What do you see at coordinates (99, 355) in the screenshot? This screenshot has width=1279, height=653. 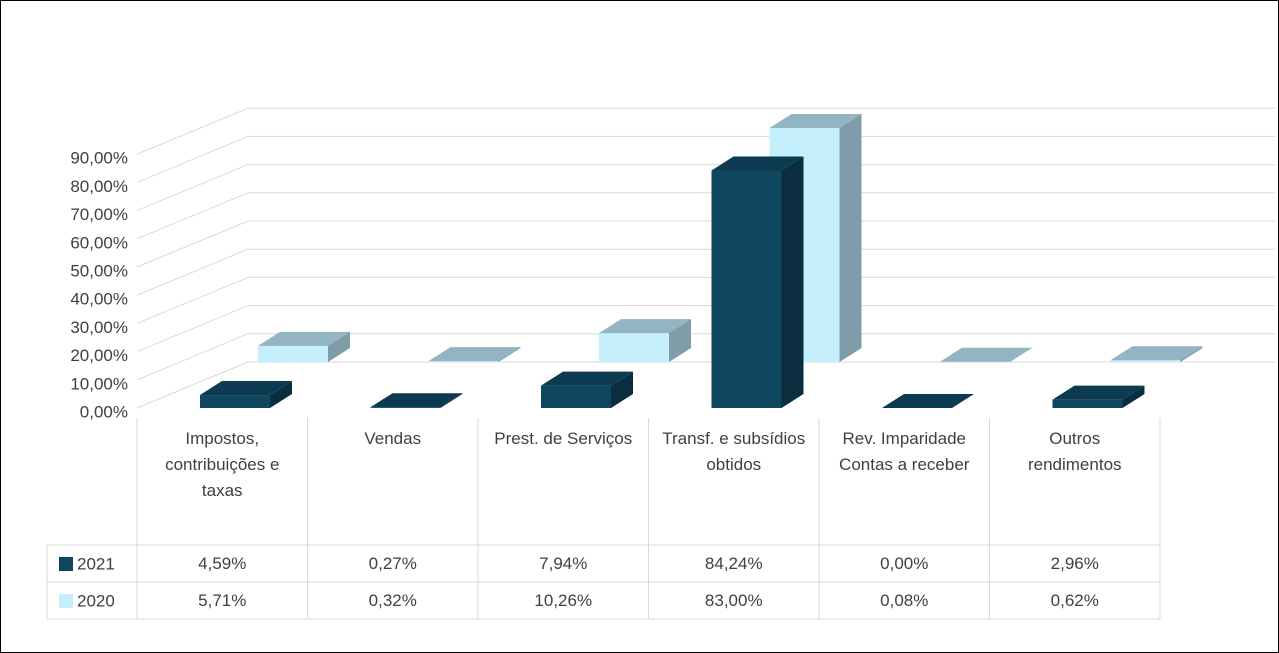 I see `y-tick-label: 20,00%` at bounding box center [99, 355].